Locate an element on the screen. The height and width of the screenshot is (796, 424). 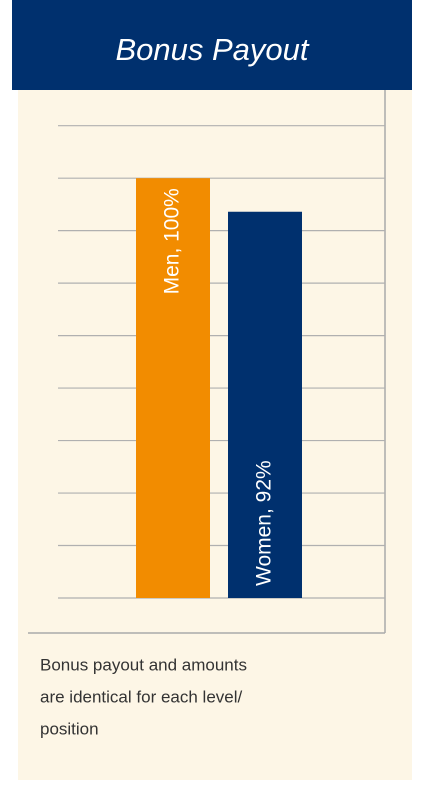
caption: position is located at coordinates (69, 728).